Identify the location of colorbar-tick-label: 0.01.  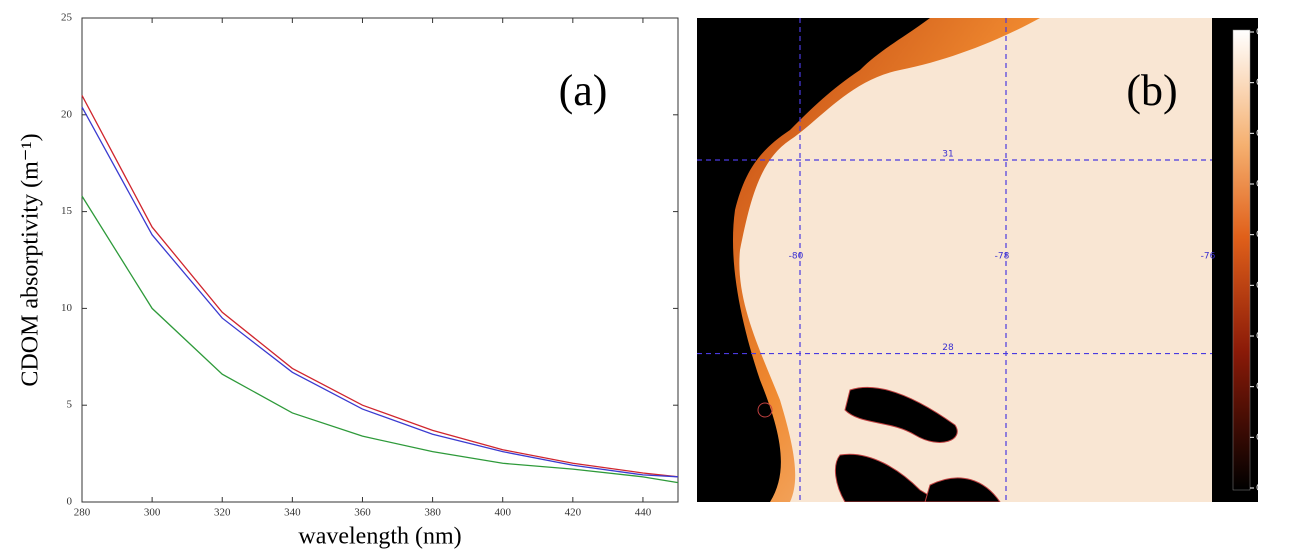
(1266, 489).